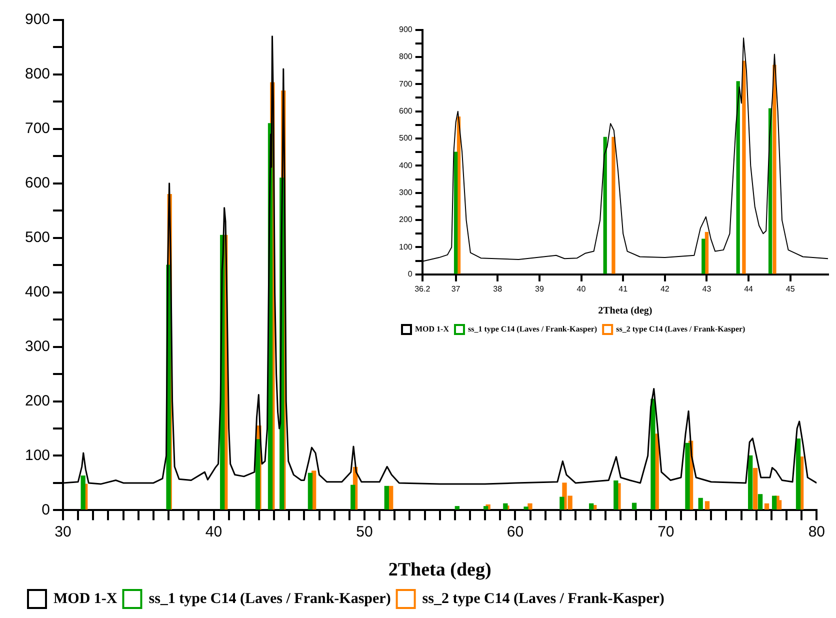  I want to click on x-tick-label: 39, so click(539, 289).